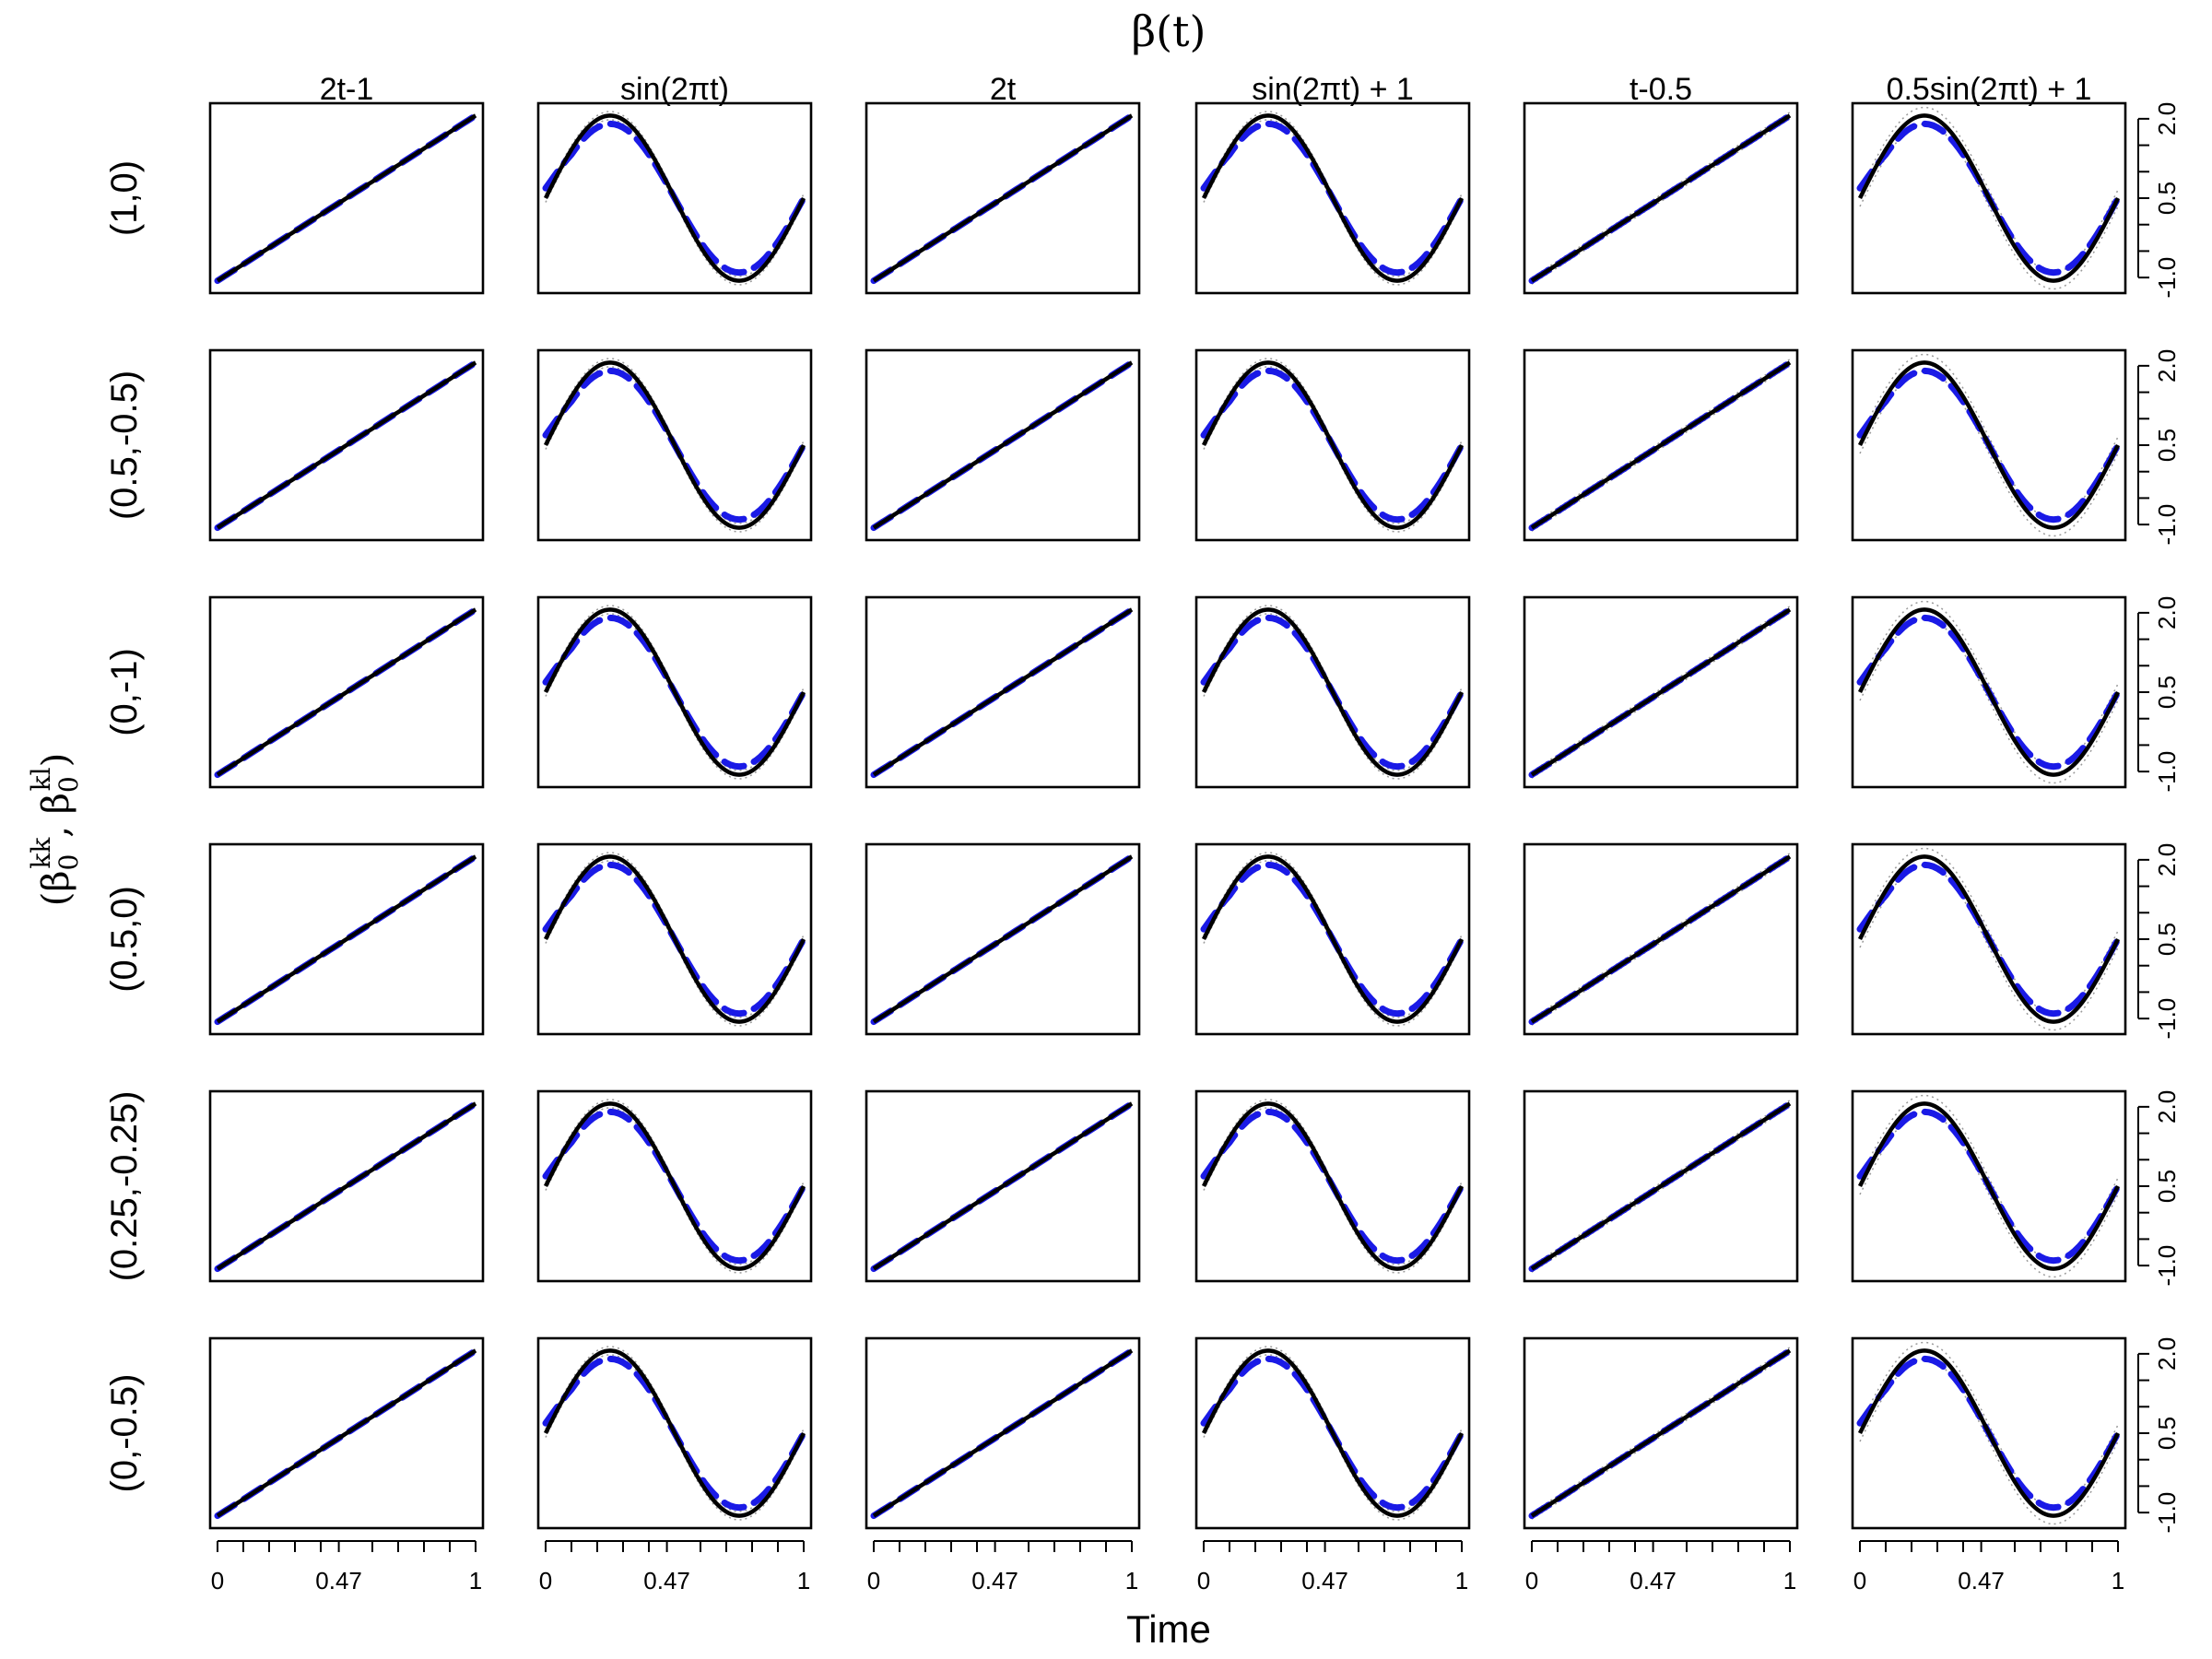  What do you see at coordinates (1661, 939) in the screenshot?
I see `panel-r3-c4` at bounding box center [1661, 939].